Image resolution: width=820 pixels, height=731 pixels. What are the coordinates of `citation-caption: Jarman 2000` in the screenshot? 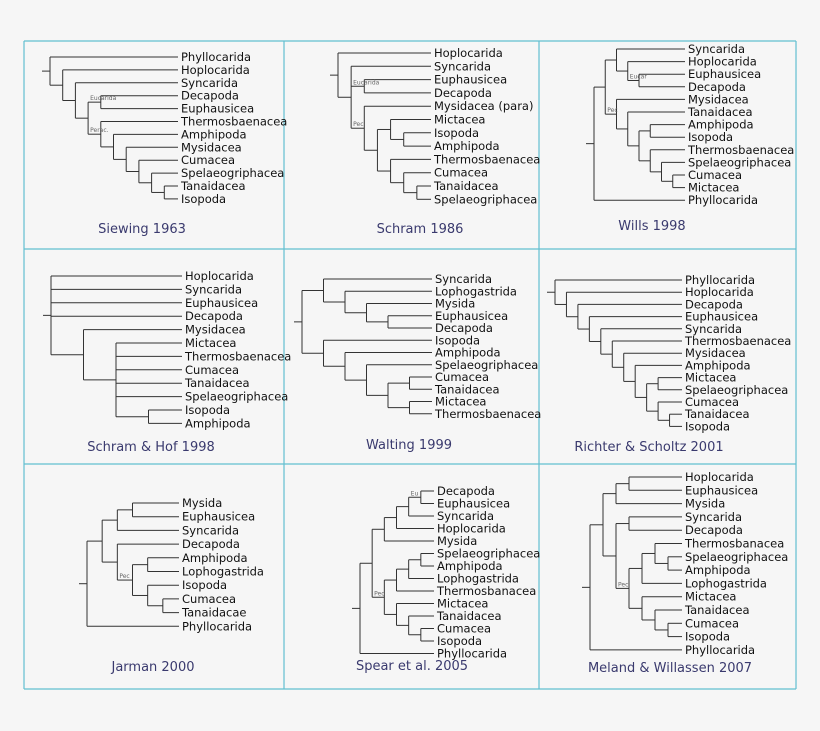 It's located at (152, 667).